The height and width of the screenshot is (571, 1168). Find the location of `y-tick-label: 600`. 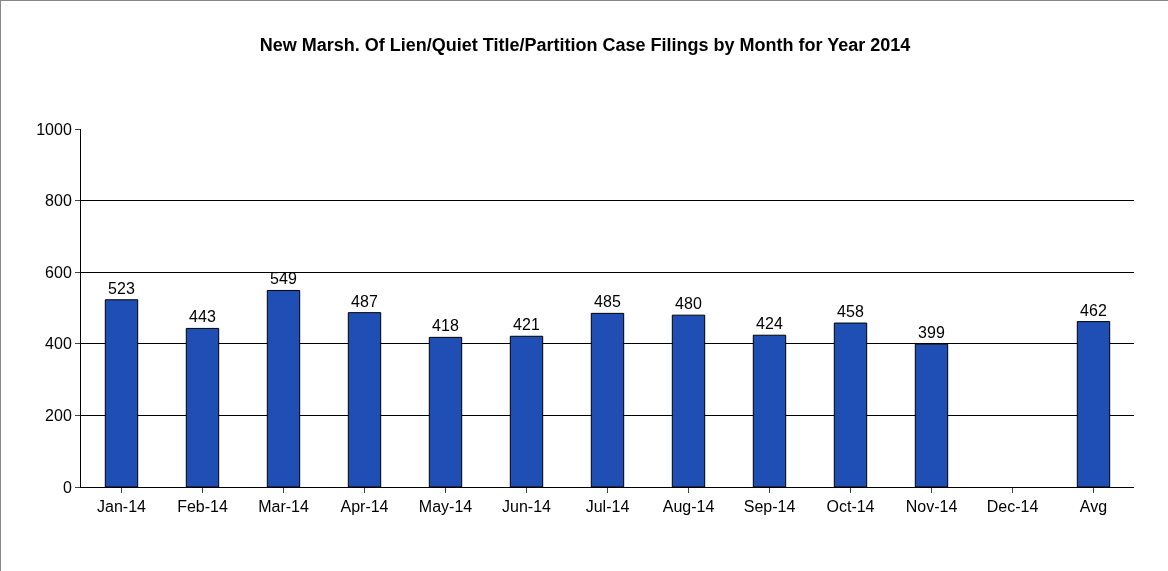

y-tick-label: 600 is located at coordinates (58, 272).